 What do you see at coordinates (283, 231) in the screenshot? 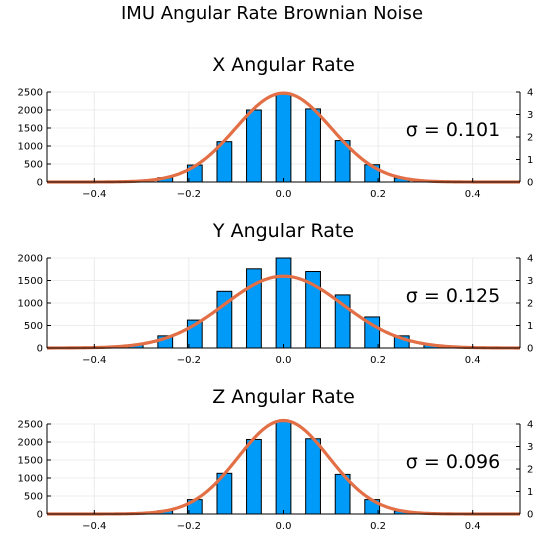
I see `subplot-title: Y Angular Rate` at bounding box center [283, 231].